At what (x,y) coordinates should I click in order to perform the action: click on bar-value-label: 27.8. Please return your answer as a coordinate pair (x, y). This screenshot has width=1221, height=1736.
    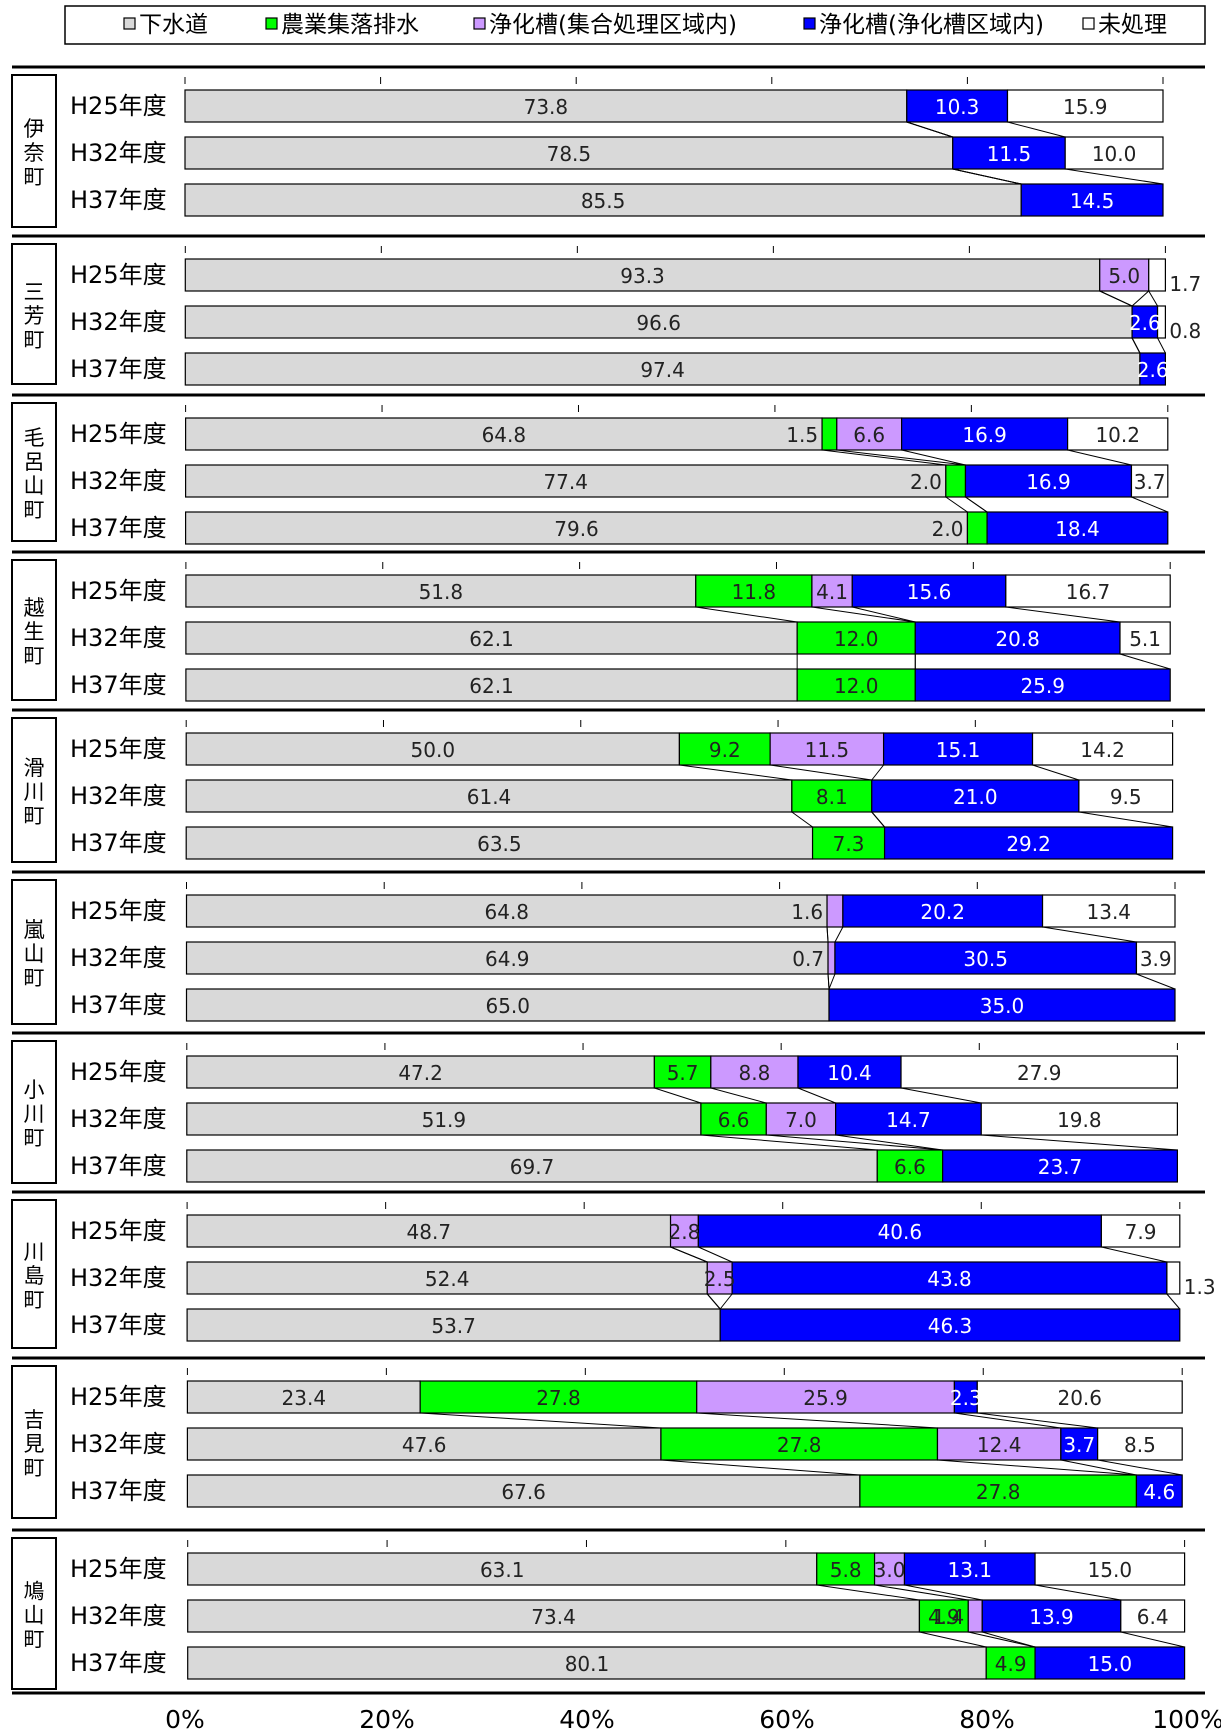
    Looking at the image, I should click on (998, 1492).